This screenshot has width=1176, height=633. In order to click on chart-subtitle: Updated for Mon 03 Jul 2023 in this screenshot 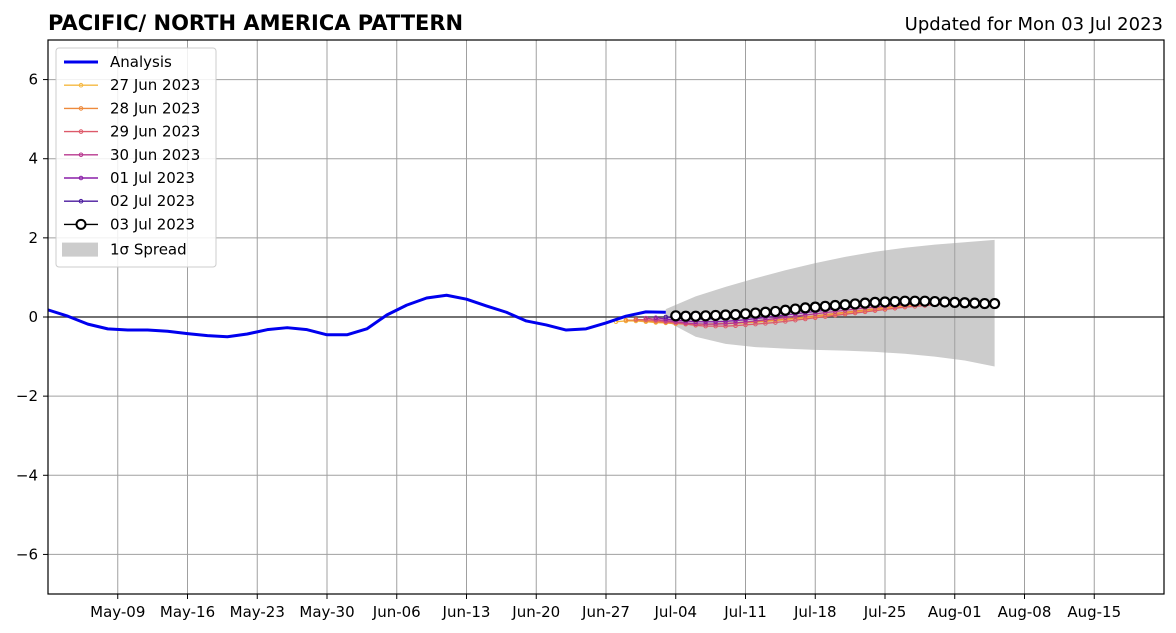, I will do `click(1034, 24)`.